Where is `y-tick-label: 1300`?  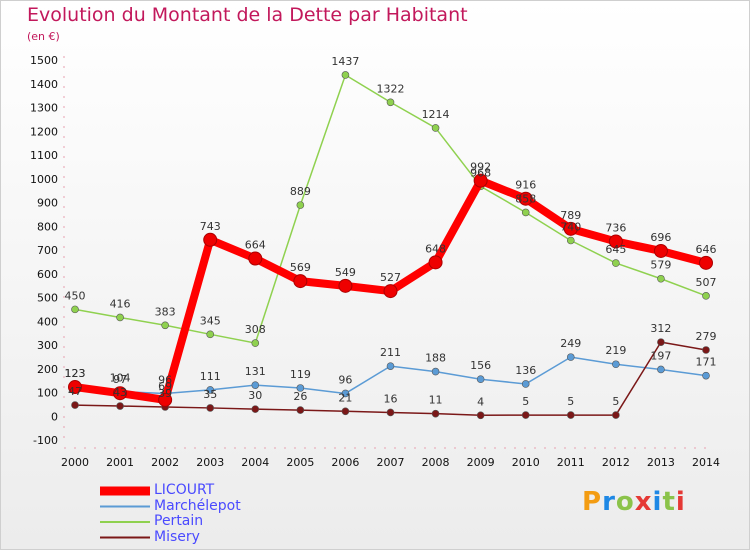 y-tick-label: 1300 is located at coordinates (44, 108).